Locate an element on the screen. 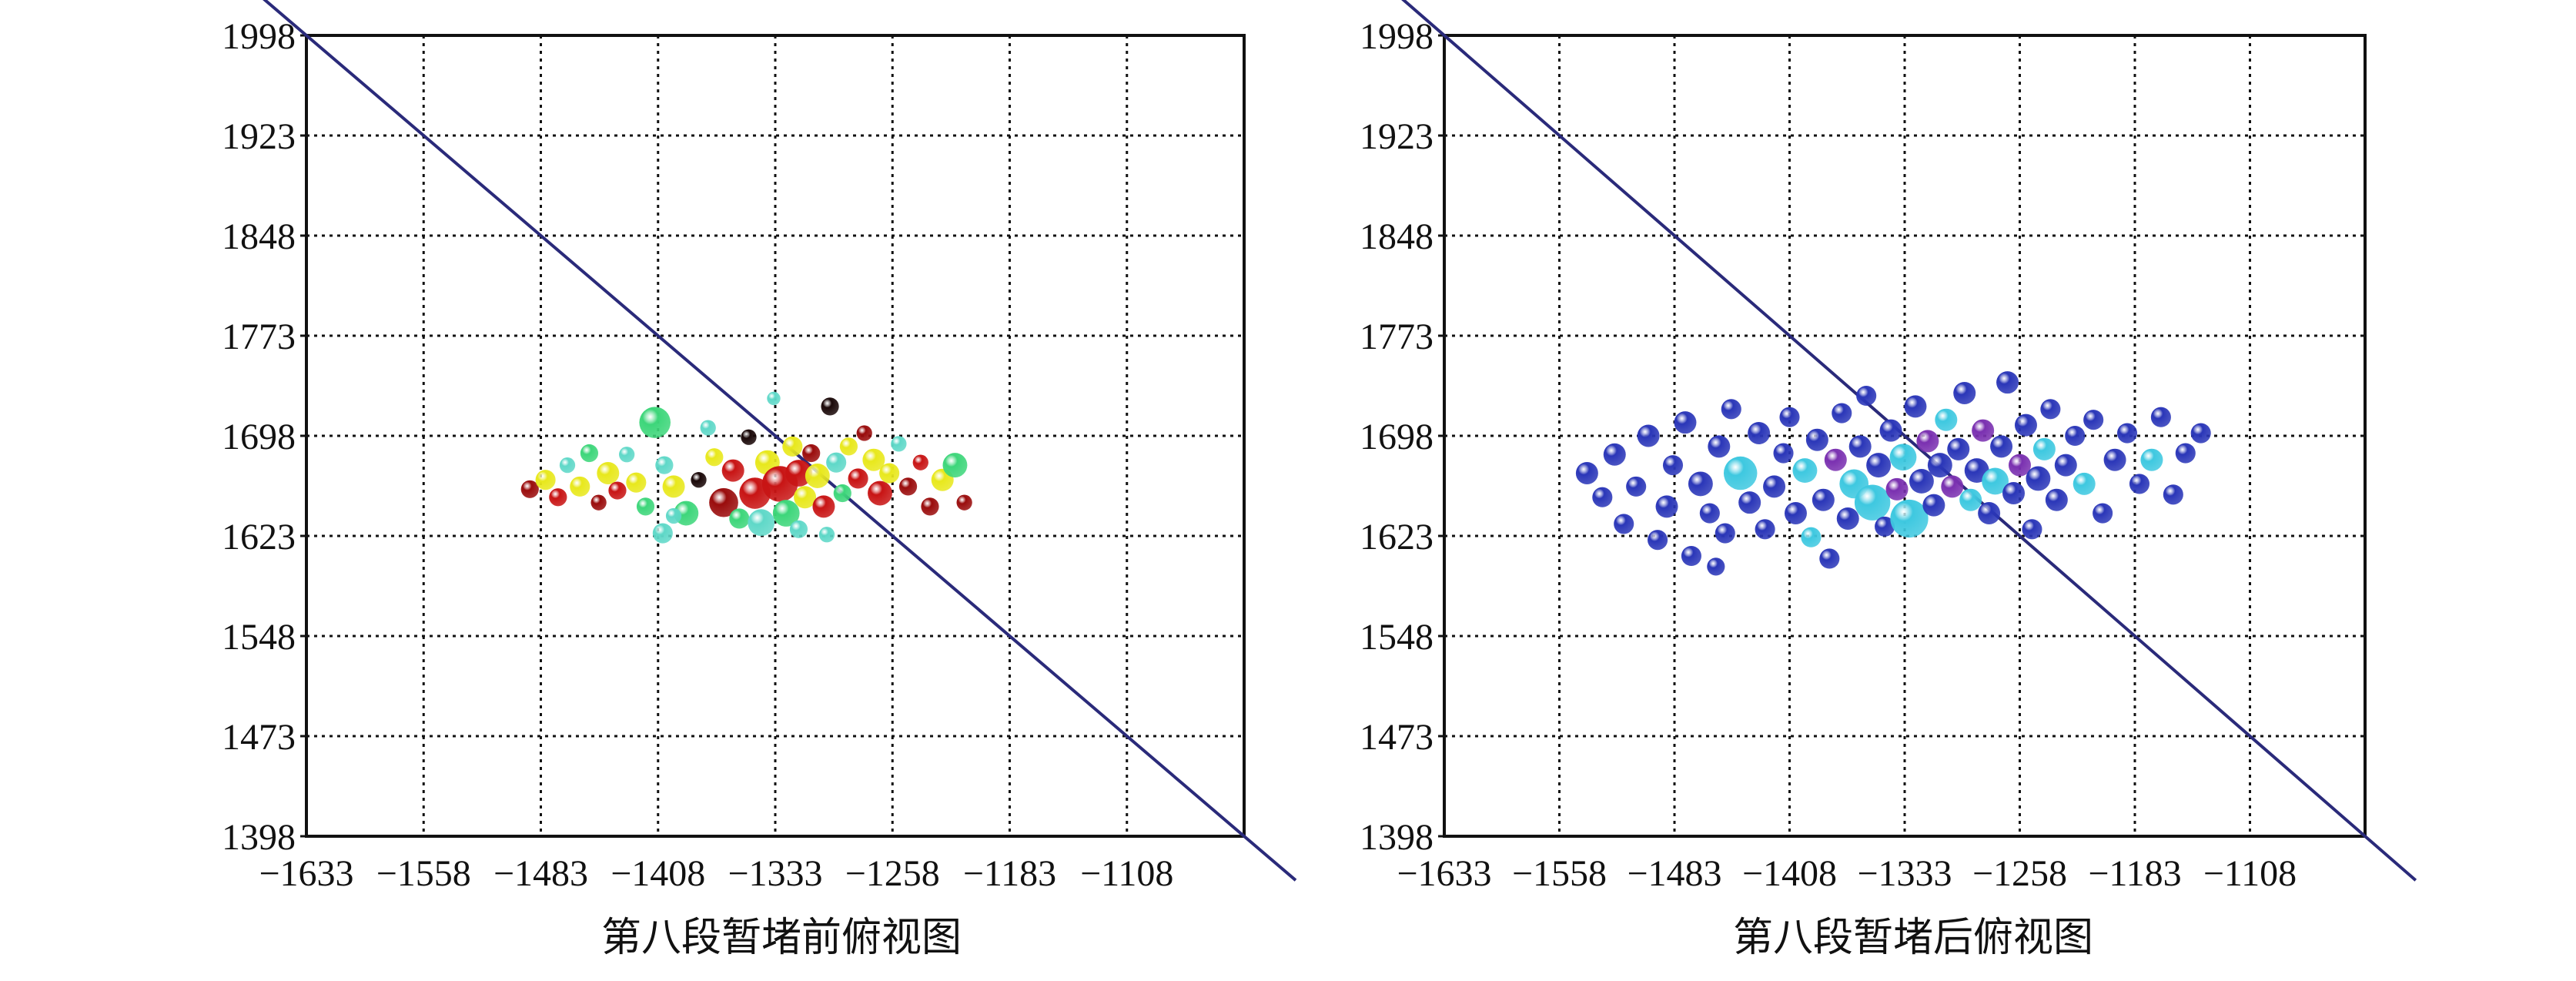 The height and width of the screenshot is (981, 2576). y-tick-label: 1773 is located at coordinates (259, 336).